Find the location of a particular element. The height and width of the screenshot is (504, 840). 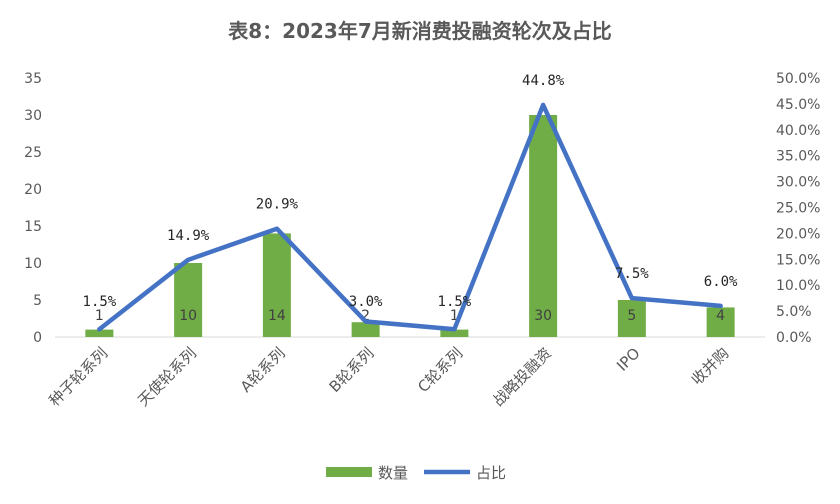

left-axis: 0 5 10 15 20 25 30 35 is located at coordinates (33, 208).